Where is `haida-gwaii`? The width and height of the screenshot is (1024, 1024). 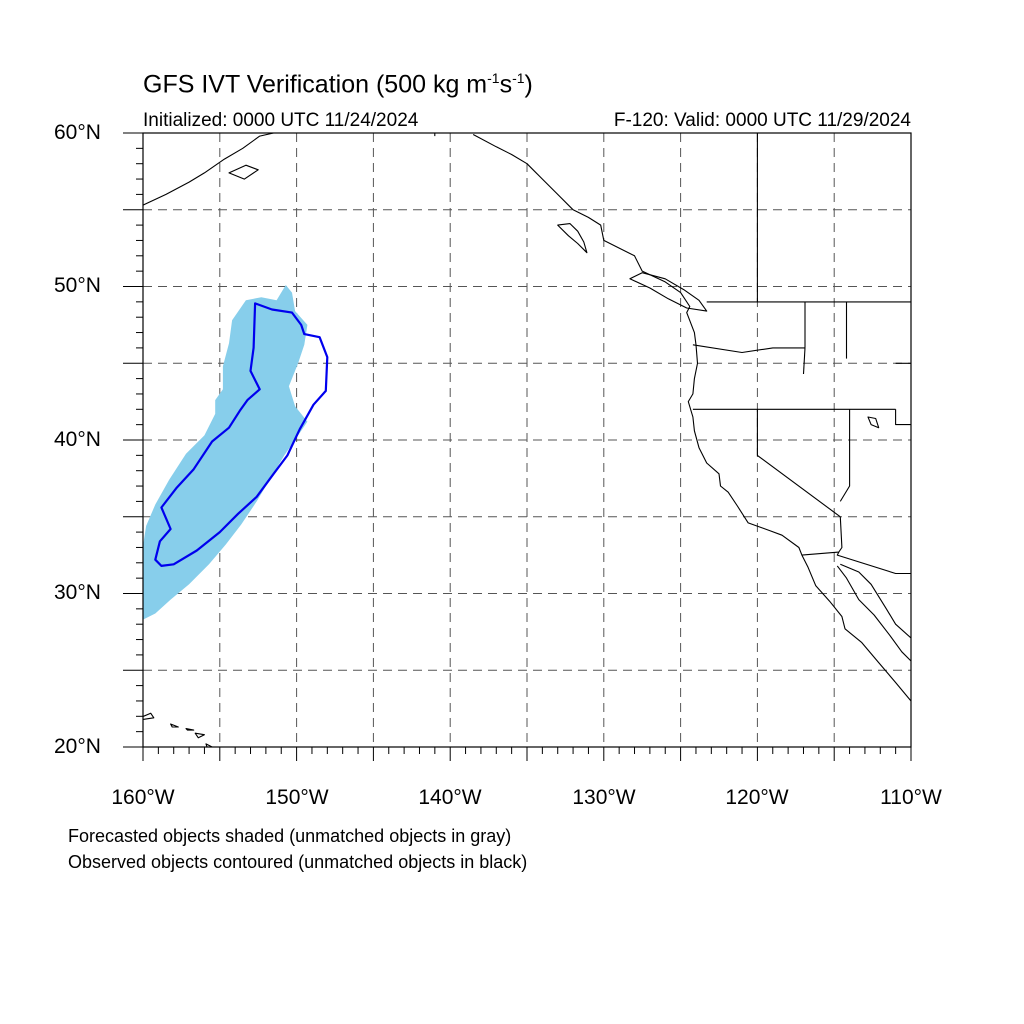 haida-gwaii is located at coordinates (572, 238).